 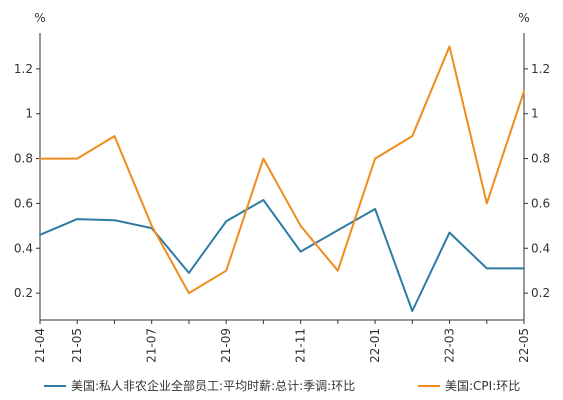 I want to click on left-y-tick-label: 0.4, so click(x=23, y=248).